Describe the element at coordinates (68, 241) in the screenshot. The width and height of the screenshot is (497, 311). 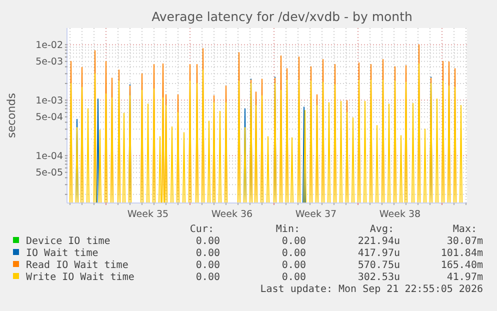
I see `legend-label: Device IO time` at that location.